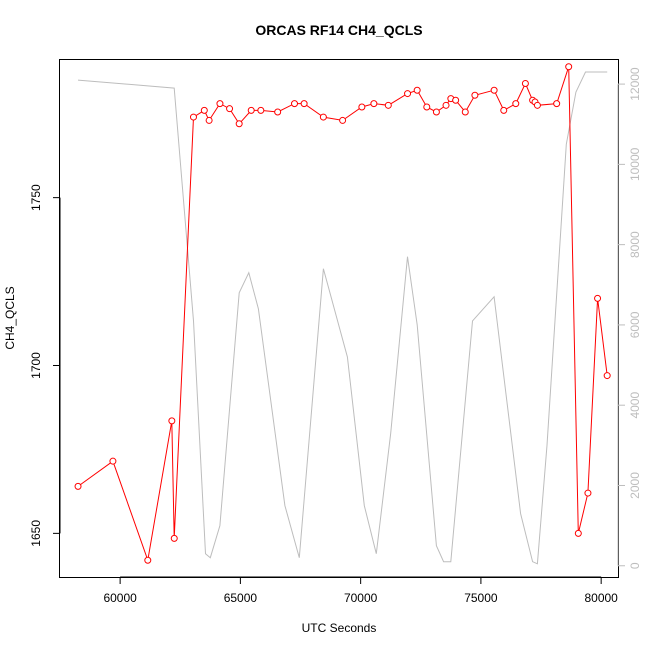 This screenshot has height=650, width=650. Describe the element at coordinates (339, 628) in the screenshot. I see `x-axis-label: UTC Seconds` at that location.